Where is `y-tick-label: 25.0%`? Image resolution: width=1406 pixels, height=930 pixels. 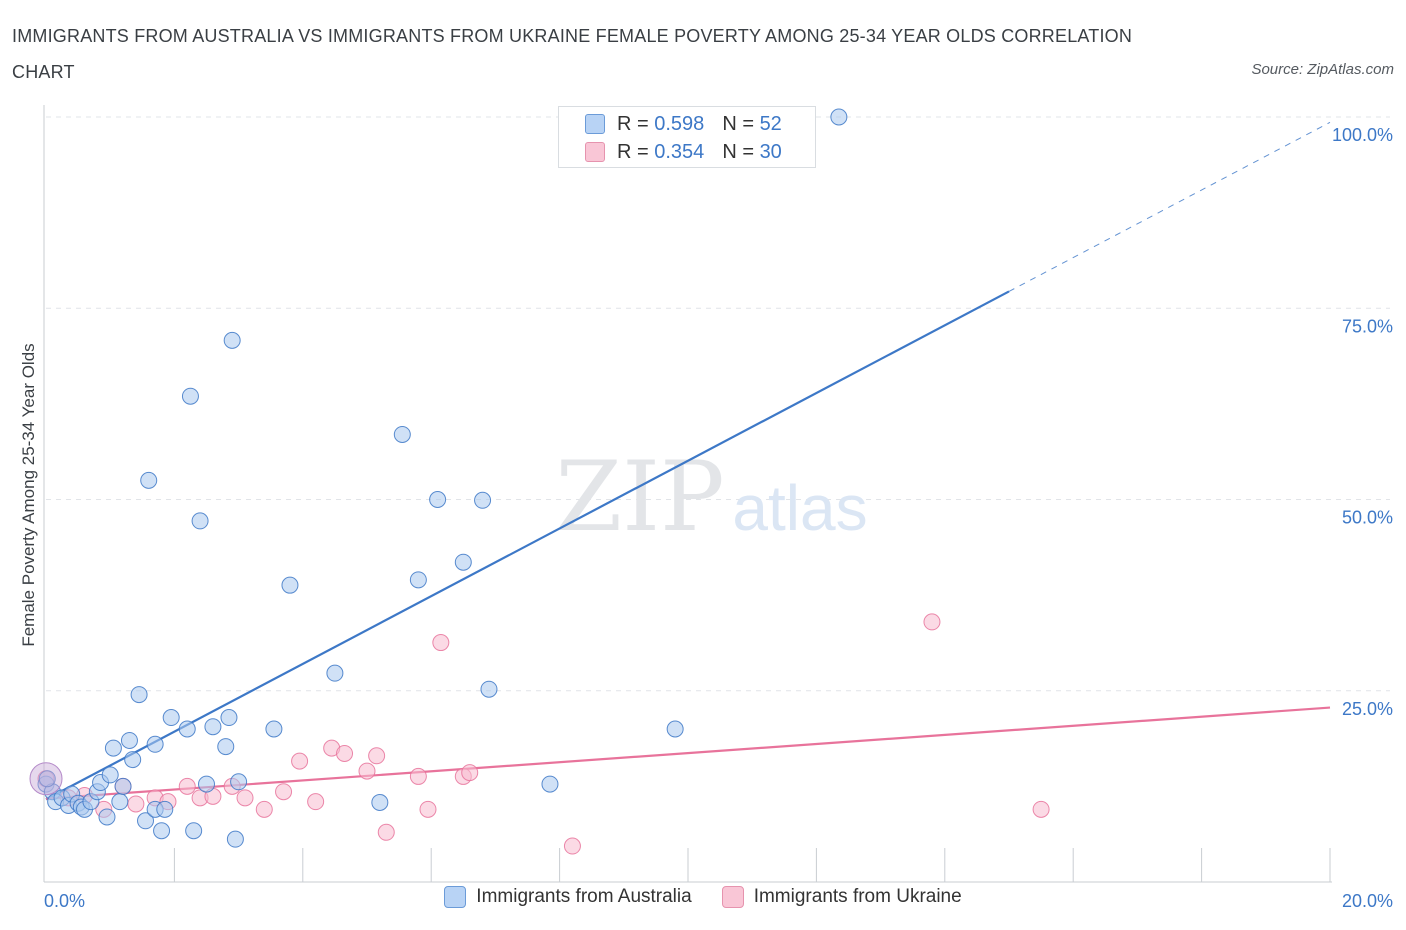
y-tick-label: 25.0% is located at coordinates (1367, 709).